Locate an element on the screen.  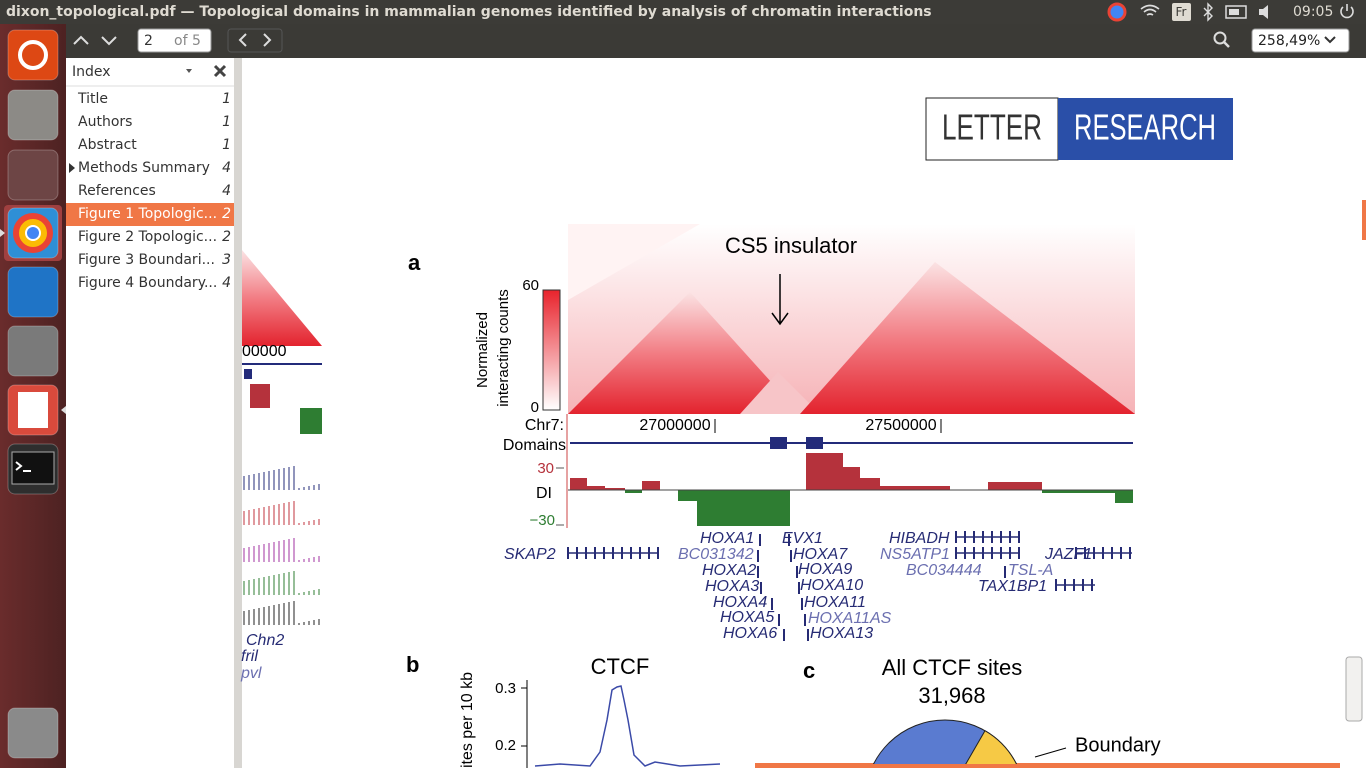
gene-label: TAX1BP1 is located at coordinates (1012, 586).